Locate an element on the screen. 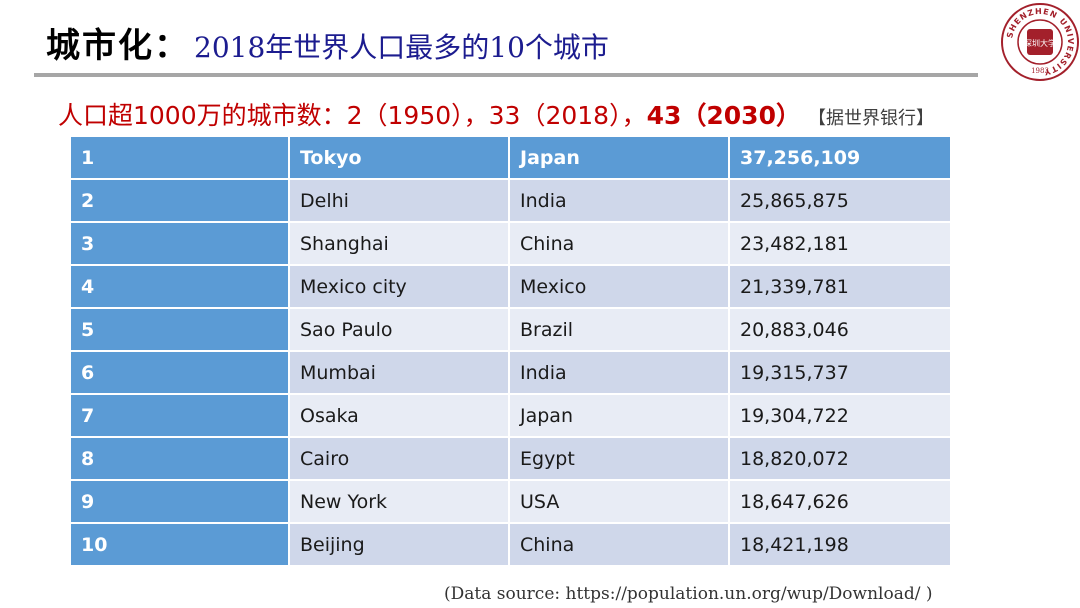  logo-seal-text: 深圳大学 is located at coordinates (1040, 43).